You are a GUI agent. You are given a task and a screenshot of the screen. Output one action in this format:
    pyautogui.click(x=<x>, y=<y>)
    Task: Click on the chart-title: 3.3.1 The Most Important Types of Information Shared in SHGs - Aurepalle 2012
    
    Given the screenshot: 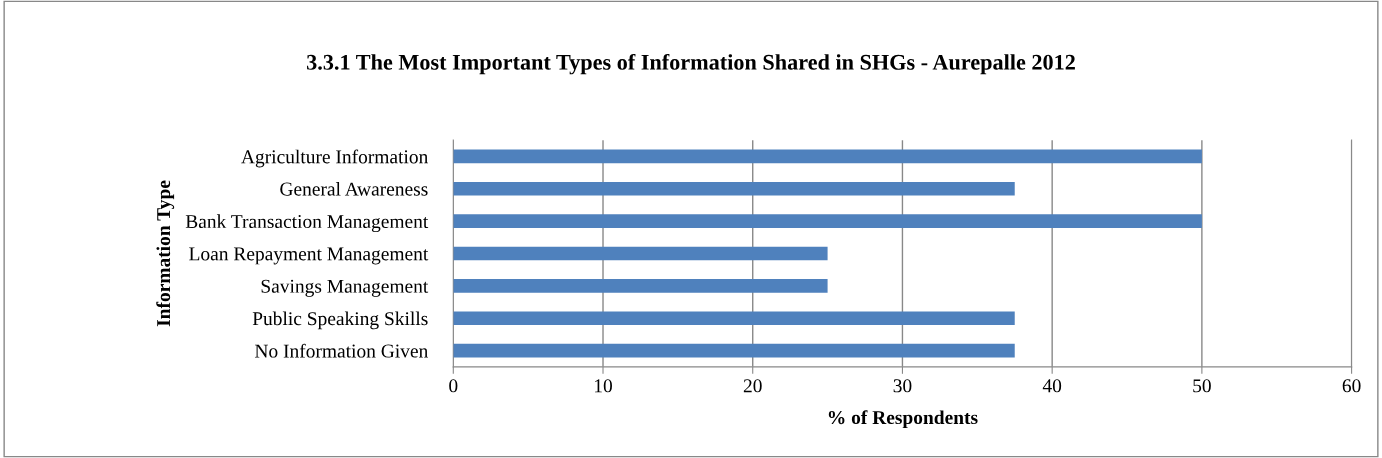 What is the action you would take?
    pyautogui.click(x=691, y=64)
    